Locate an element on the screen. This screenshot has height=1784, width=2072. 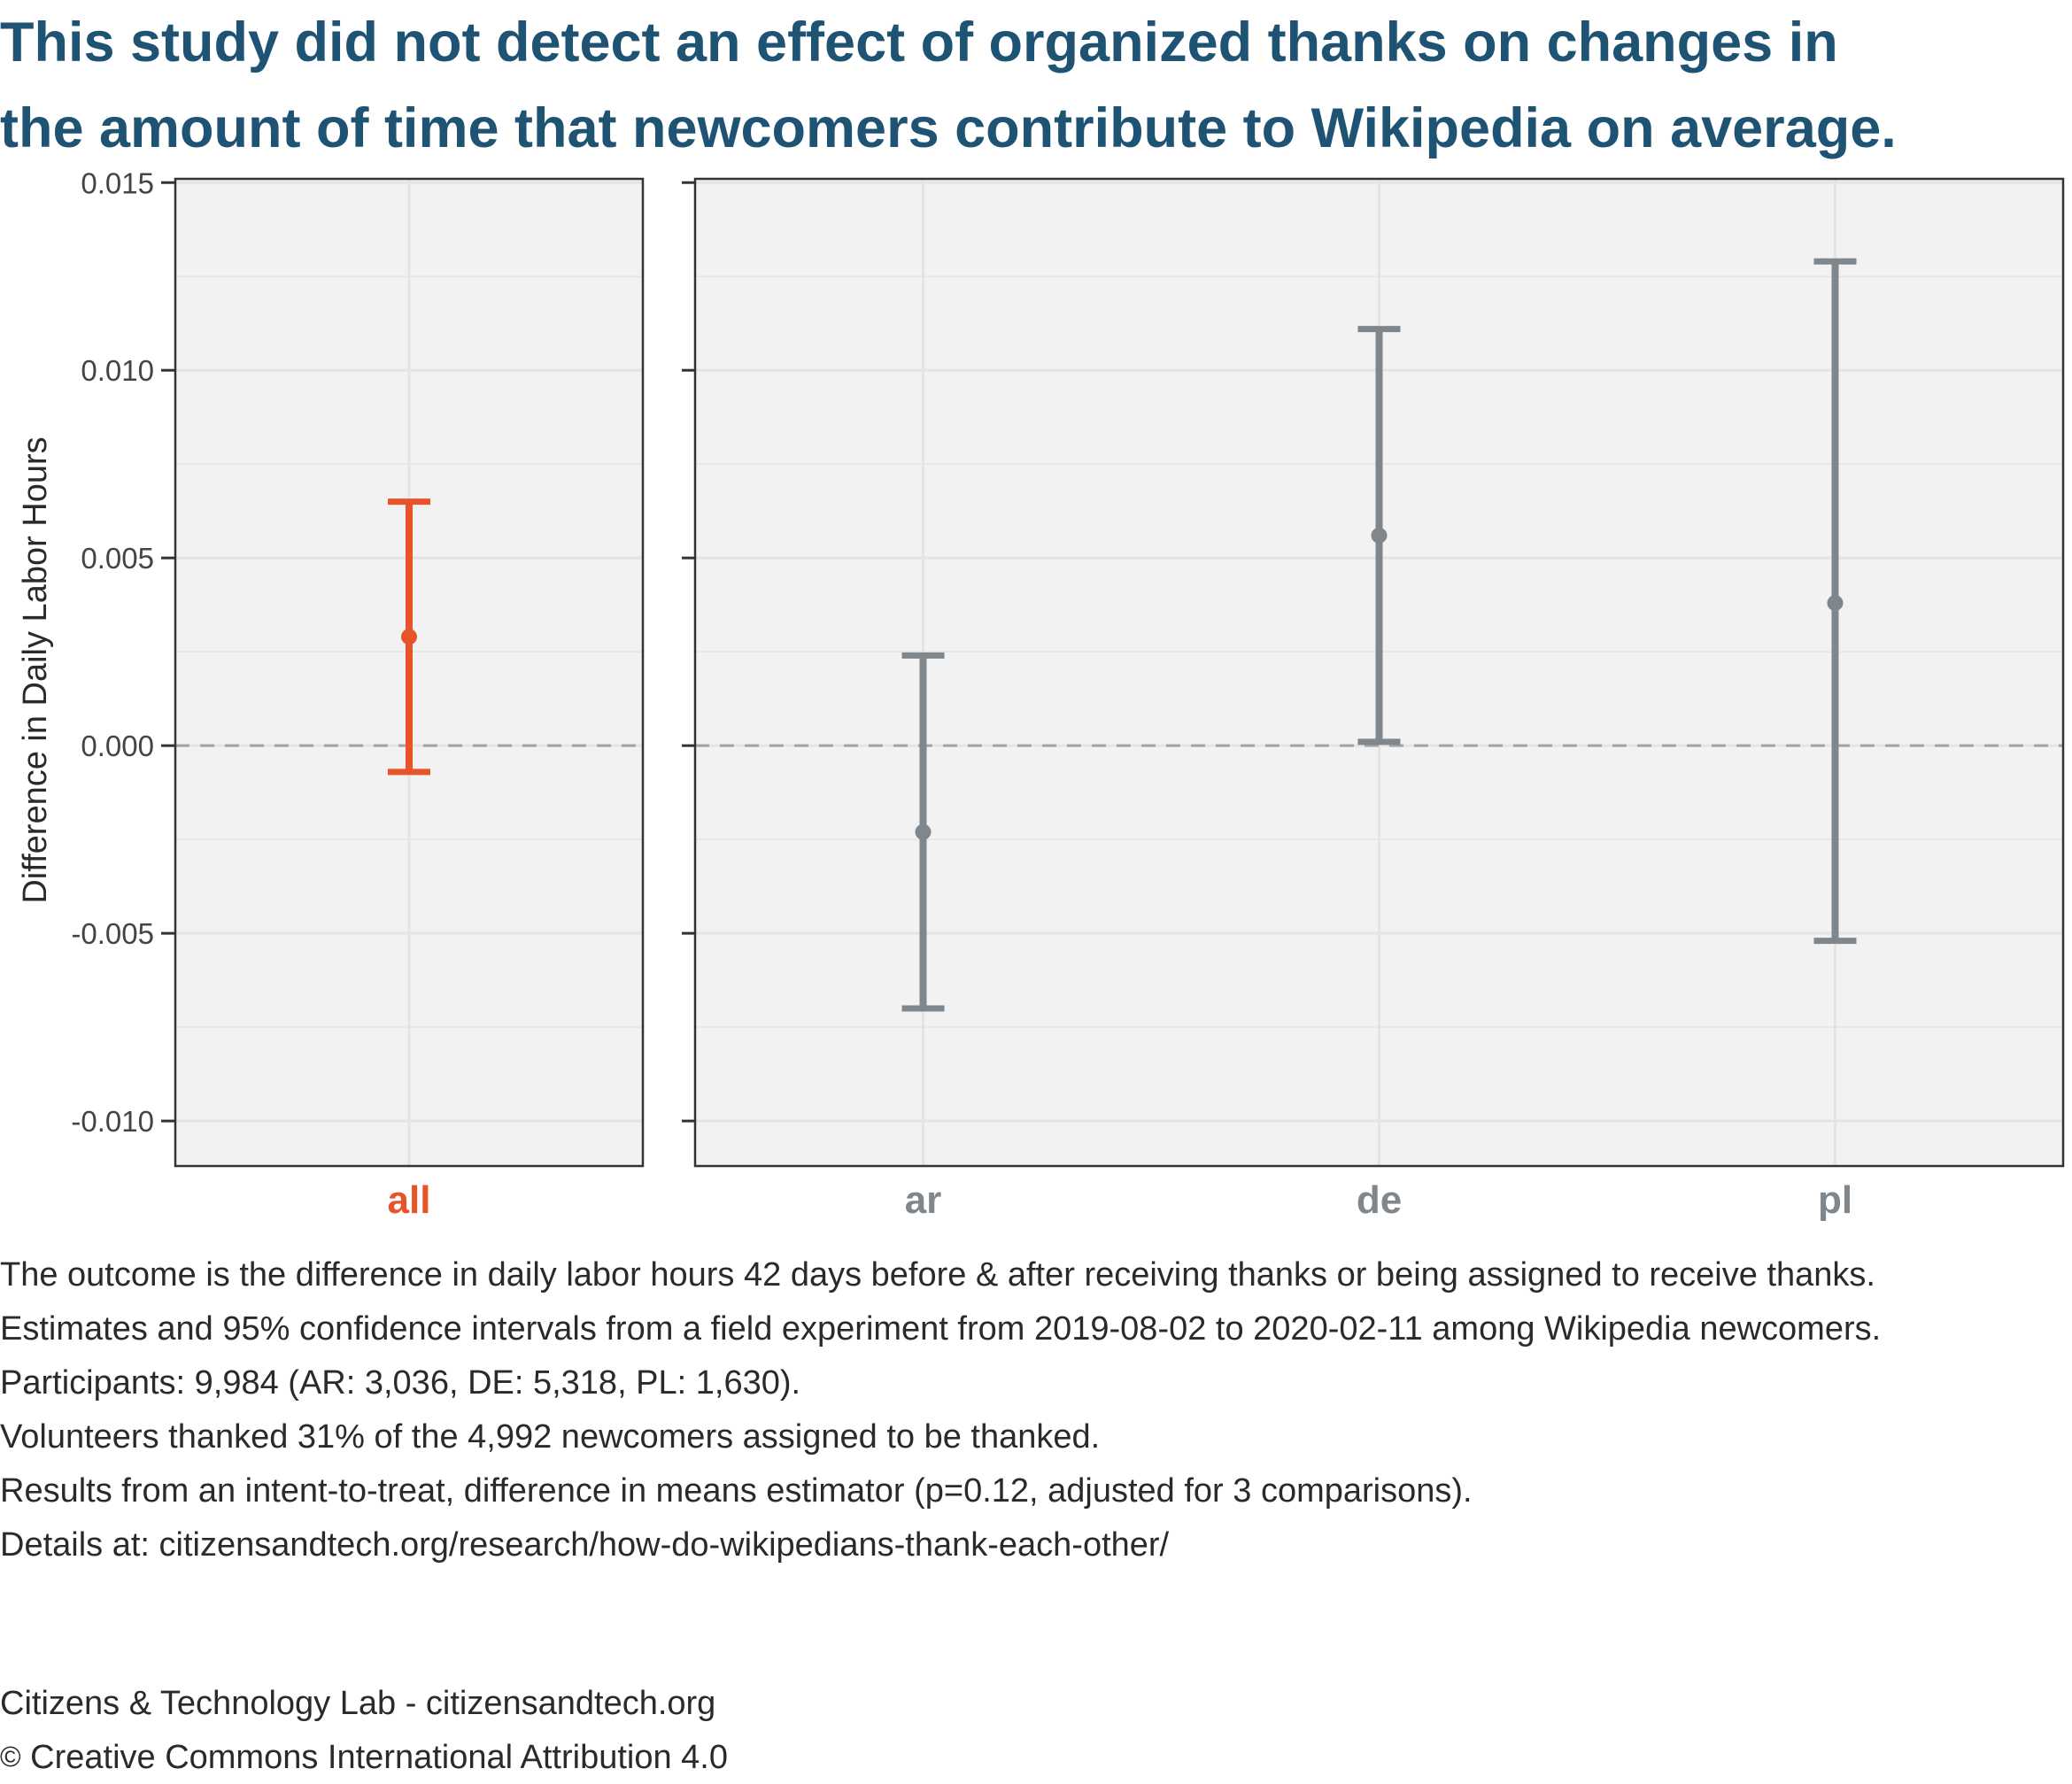
y-tick-label: -0.010 is located at coordinates (112, 1121).